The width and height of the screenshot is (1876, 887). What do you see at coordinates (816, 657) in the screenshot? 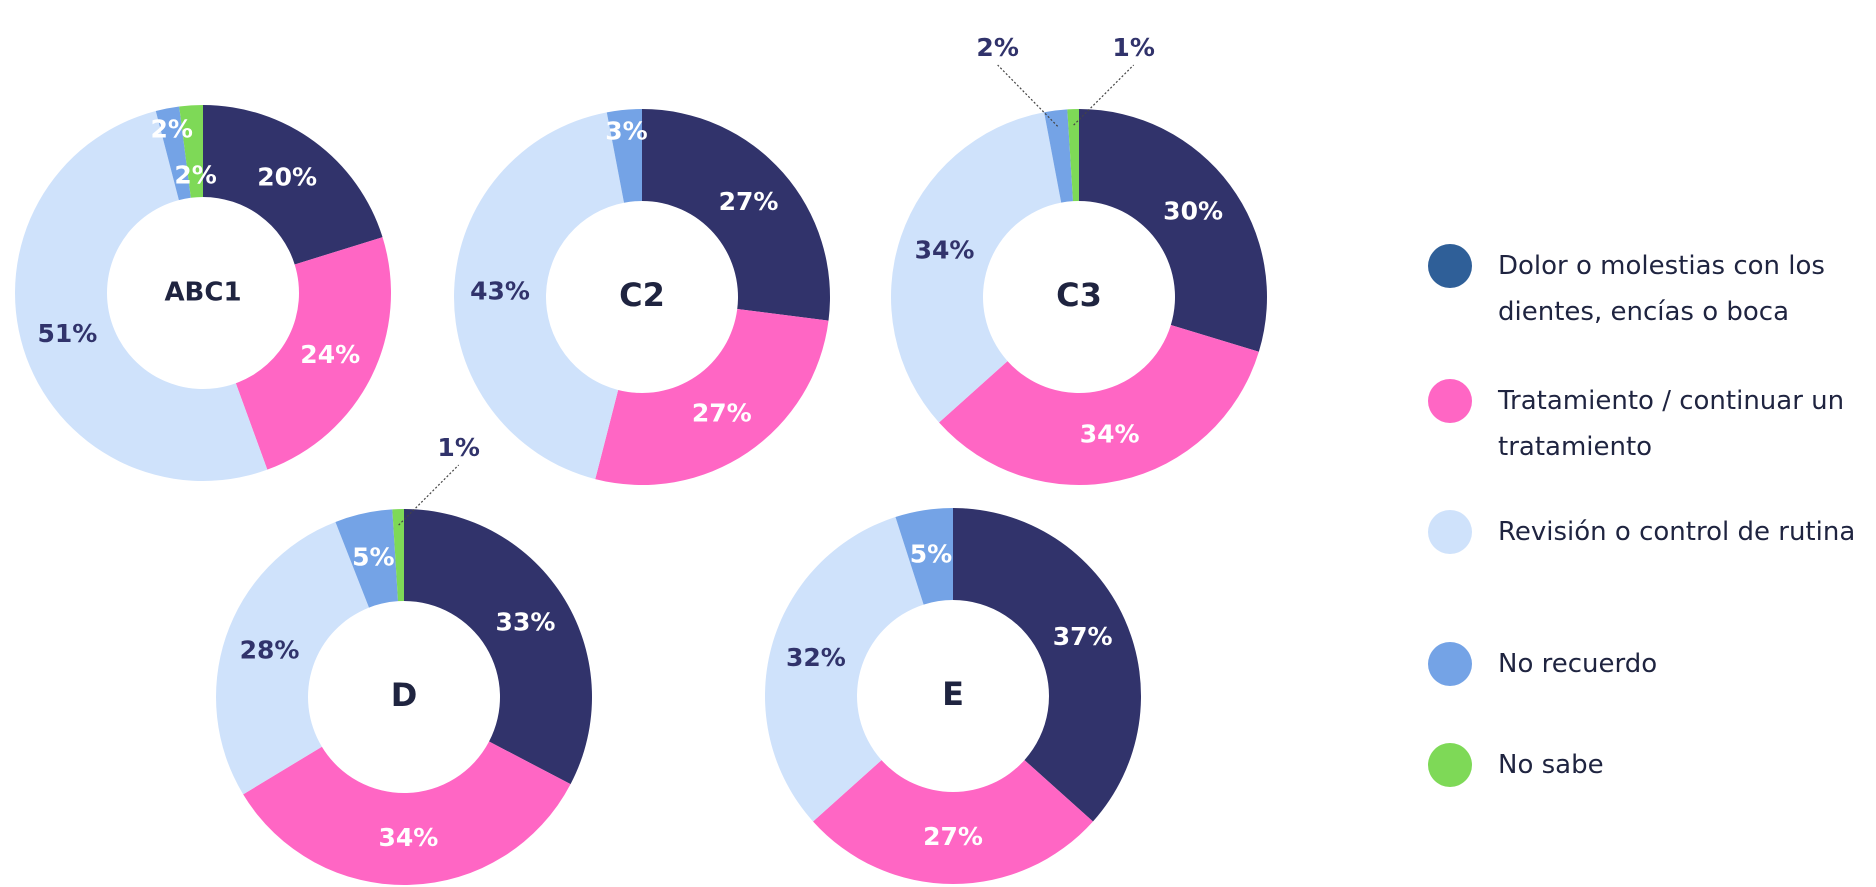
I see `value-label: 32%` at bounding box center [816, 657].